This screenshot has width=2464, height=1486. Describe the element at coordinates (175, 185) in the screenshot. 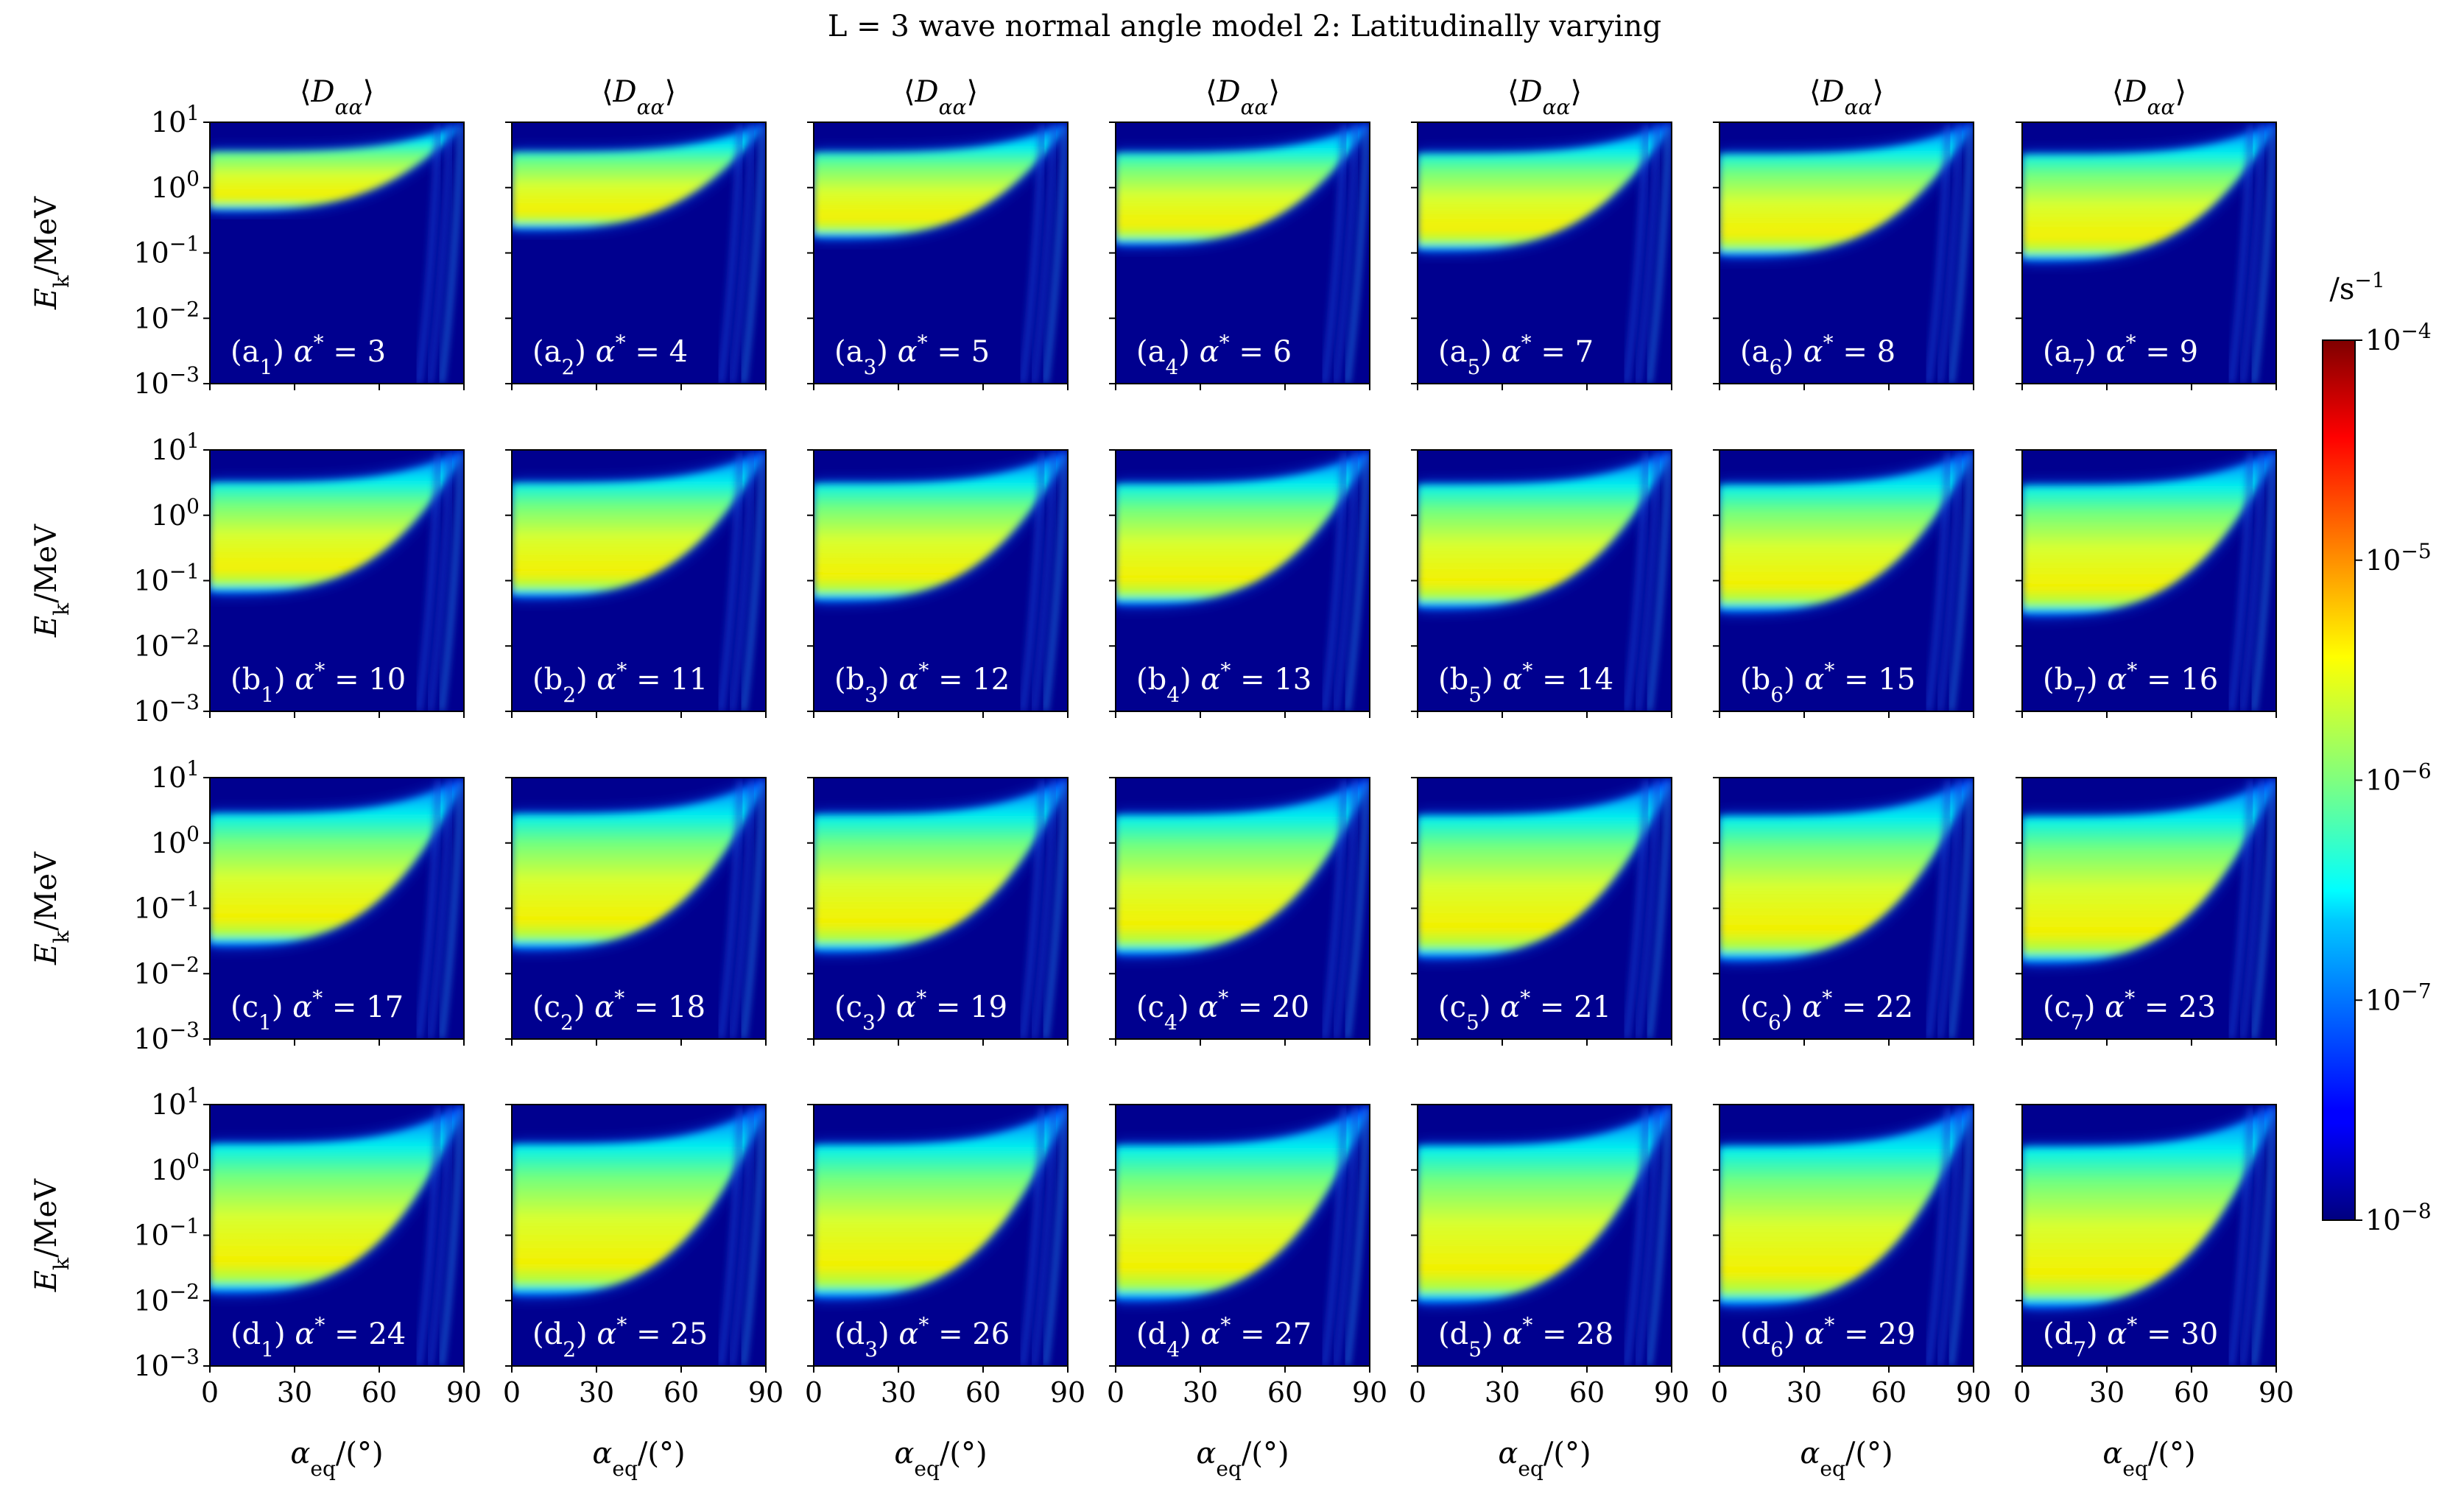

I see `y-tick-label: 10⁰` at that location.